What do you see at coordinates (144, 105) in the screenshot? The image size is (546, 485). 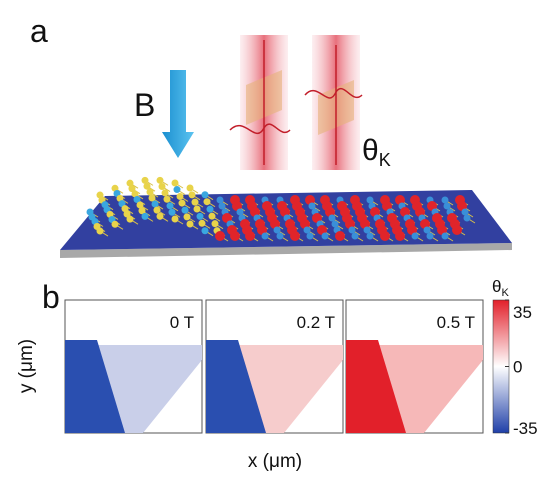 I see `field-label: B` at bounding box center [144, 105].